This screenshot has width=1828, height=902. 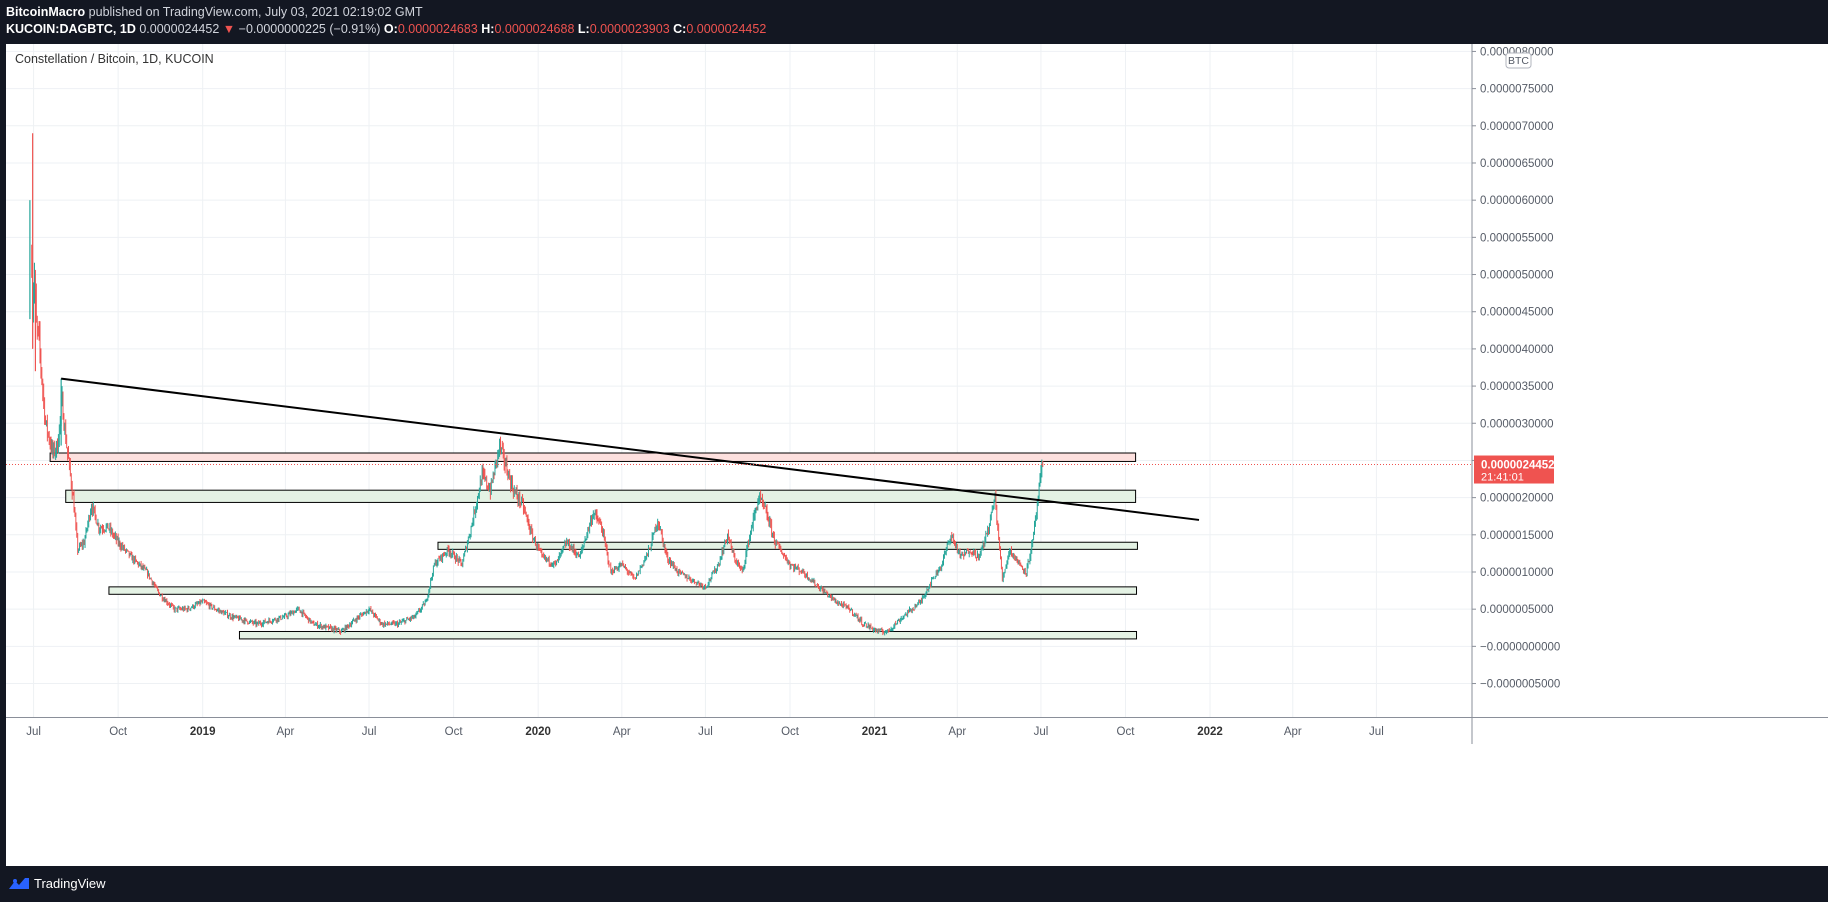 I want to click on change-value: −0.0000000225 (−0.91%), so click(x=309, y=29).